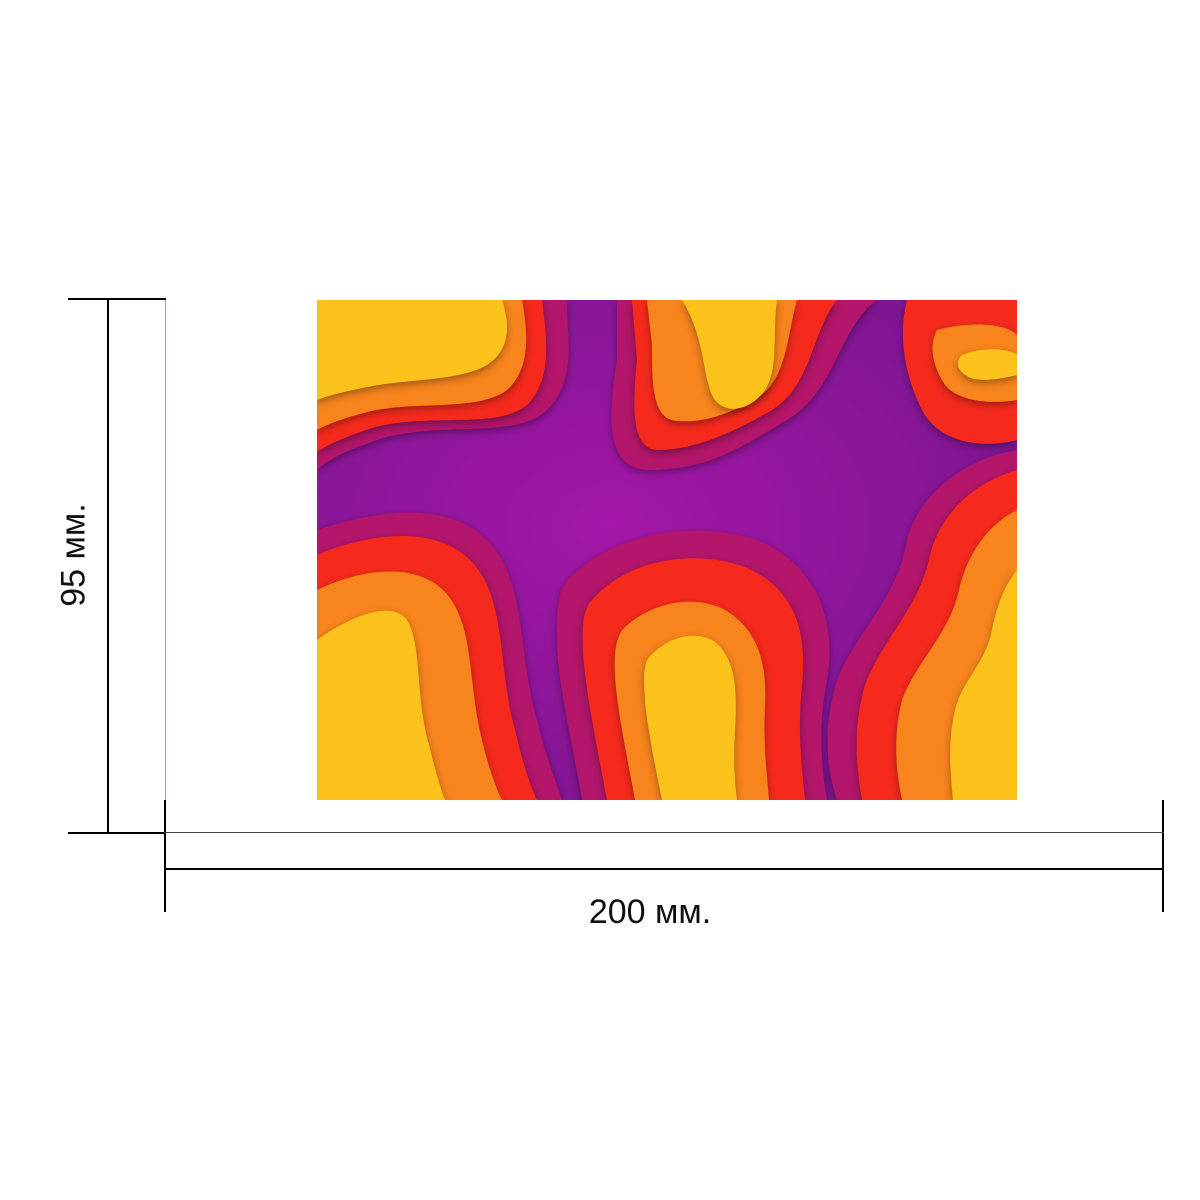 The height and width of the screenshot is (1200, 1200). What do you see at coordinates (108, 566) in the screenshot?
I see `height-dimension-line` at bounding box center [108, 566].